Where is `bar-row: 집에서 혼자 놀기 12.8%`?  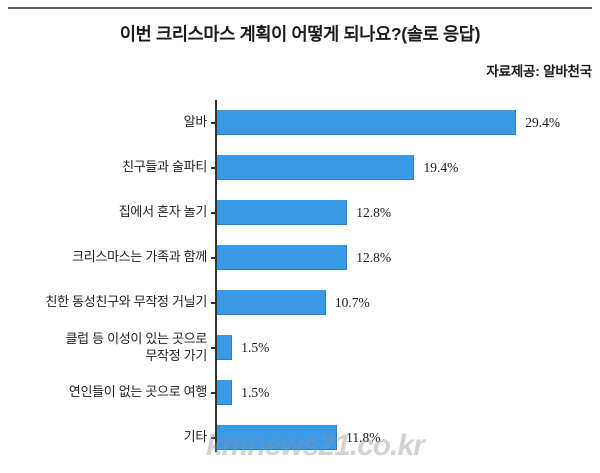 bar-row: 집에서 혼자 놀기 12.8% is located at coordinates (300, 212).